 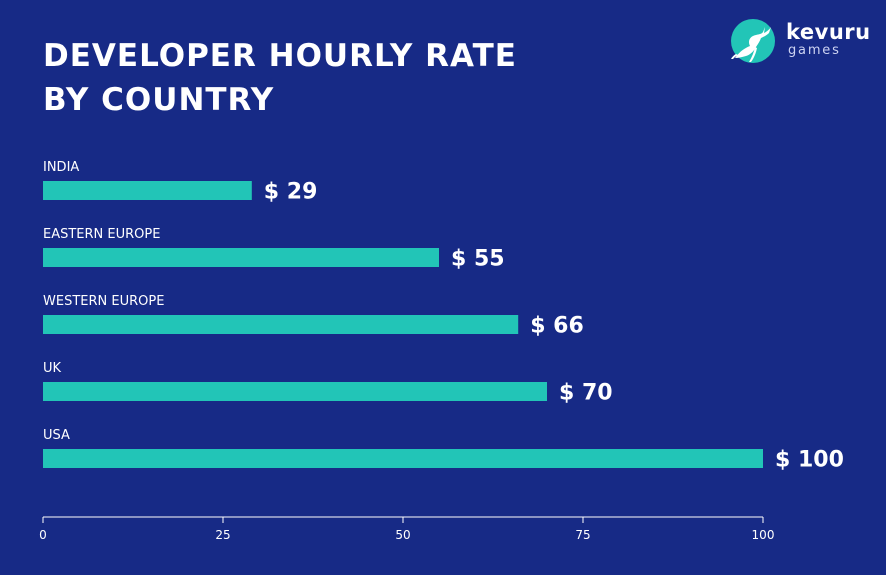 I want to click on chart-title-line-1: DEVELOPER HOURLY RATE, so click(x=280, y=56).